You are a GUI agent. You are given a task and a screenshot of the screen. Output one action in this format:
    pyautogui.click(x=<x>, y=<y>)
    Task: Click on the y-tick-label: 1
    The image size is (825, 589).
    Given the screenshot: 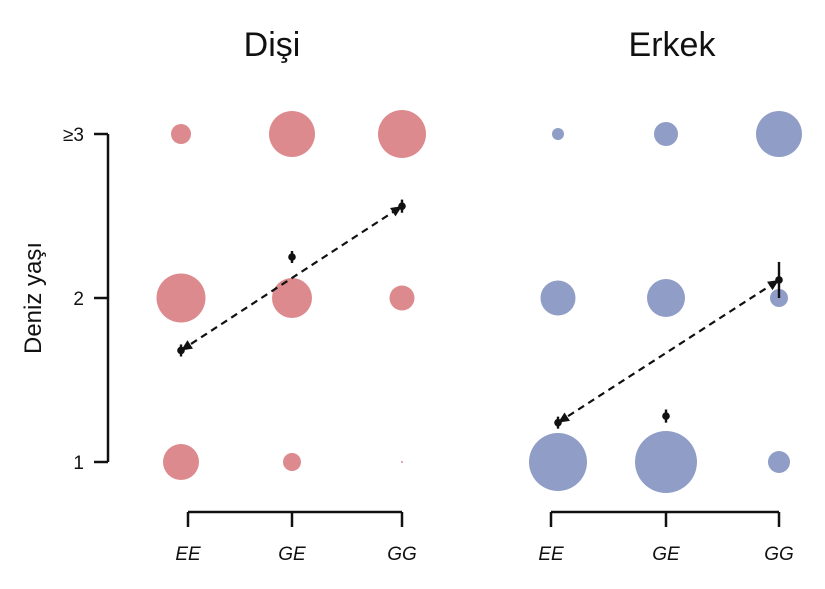 What is the action you would take?
    pyautogui.click(x=78, y=463)
    